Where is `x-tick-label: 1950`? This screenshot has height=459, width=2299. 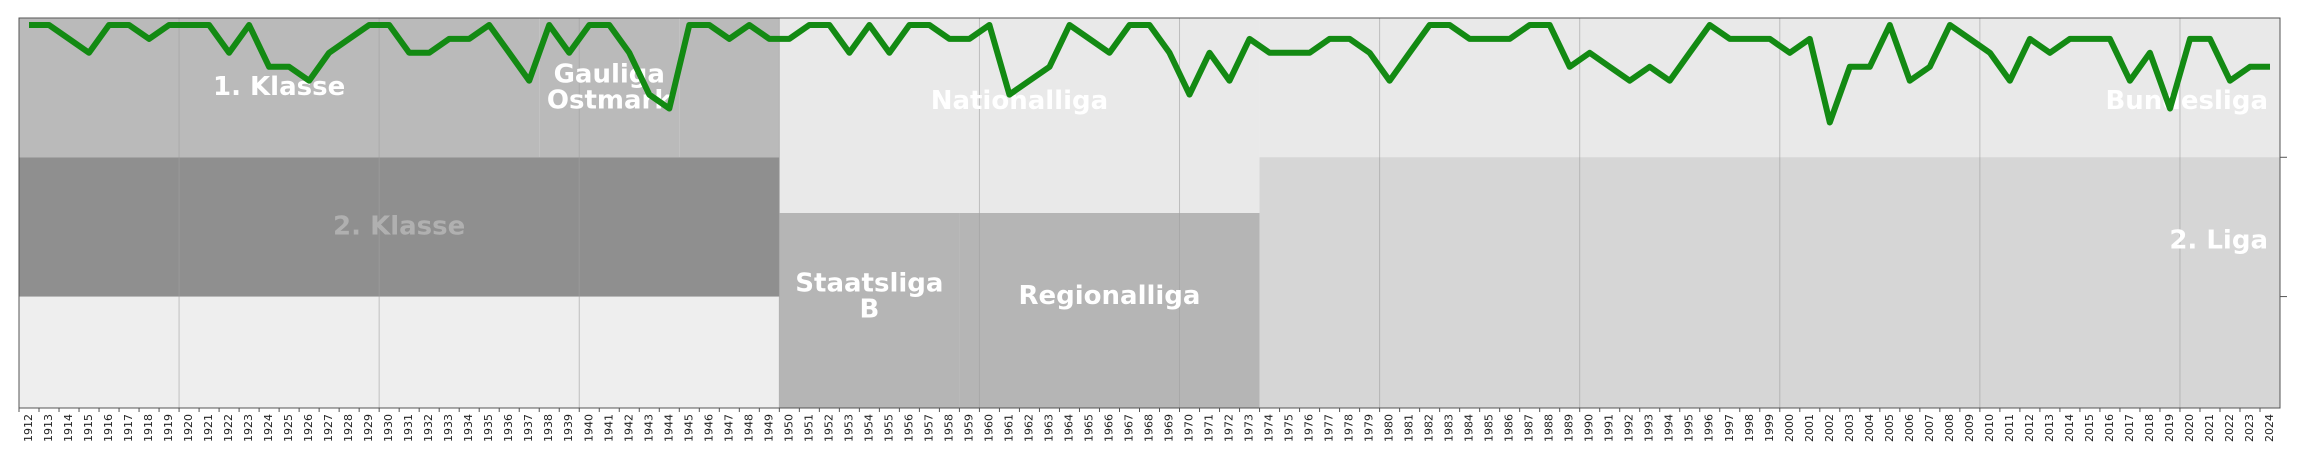 x-tick-label: 1950 is located at coordinates (788, 428).